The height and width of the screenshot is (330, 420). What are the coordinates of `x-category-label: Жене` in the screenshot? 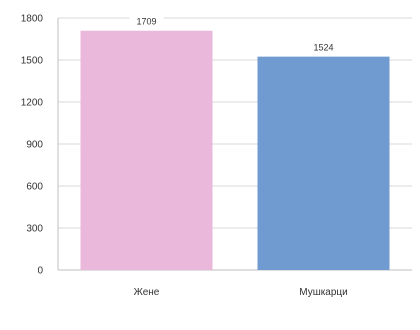 It's located at (147, 292).